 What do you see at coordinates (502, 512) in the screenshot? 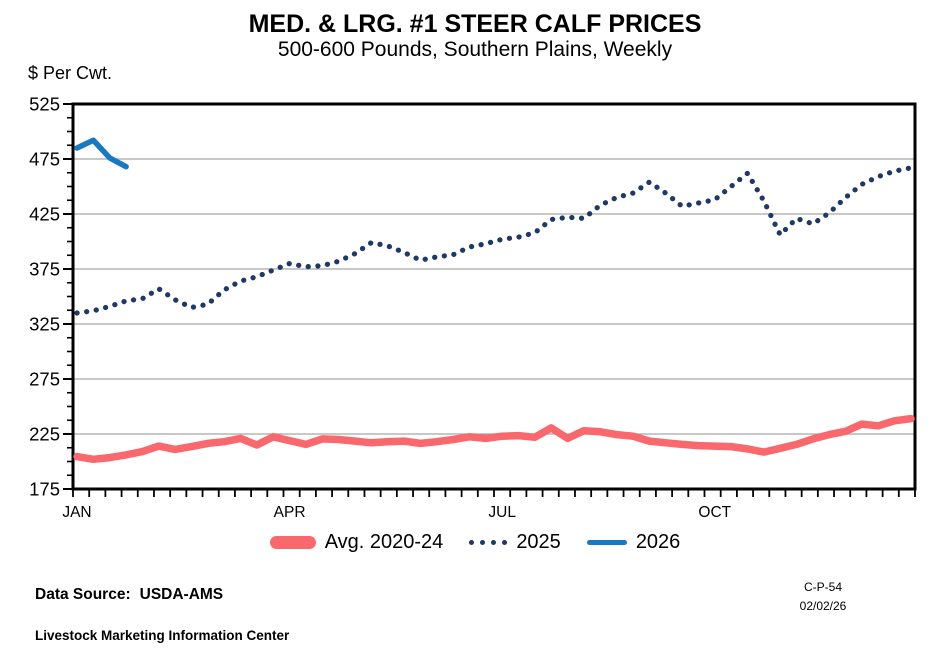
I see `svg-text: JUL` at bounding box center [502, 512].